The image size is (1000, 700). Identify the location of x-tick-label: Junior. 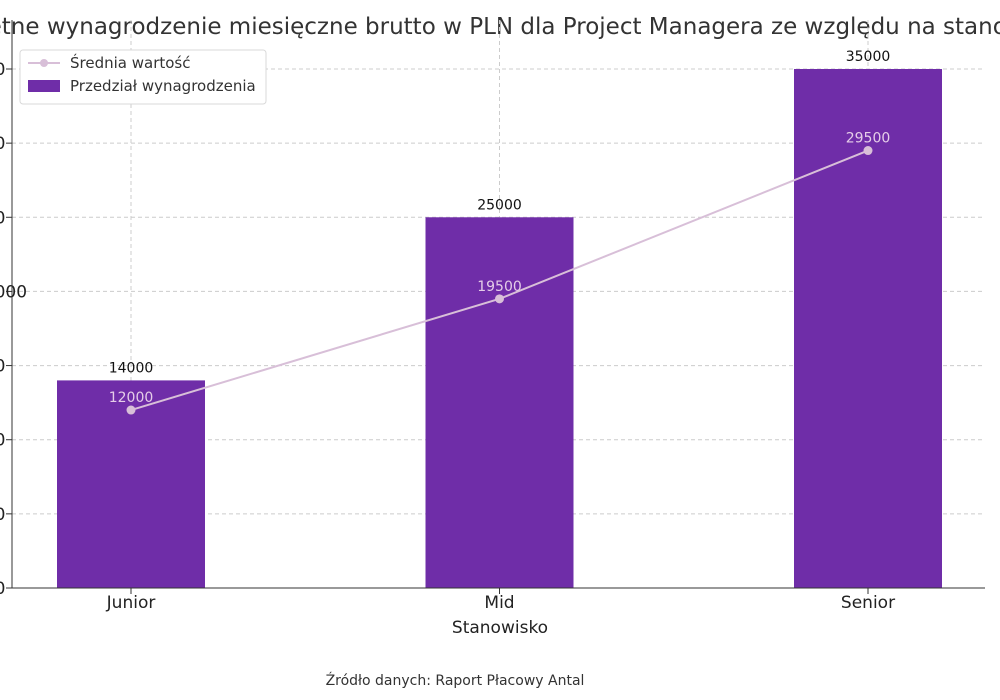
(131, 603).